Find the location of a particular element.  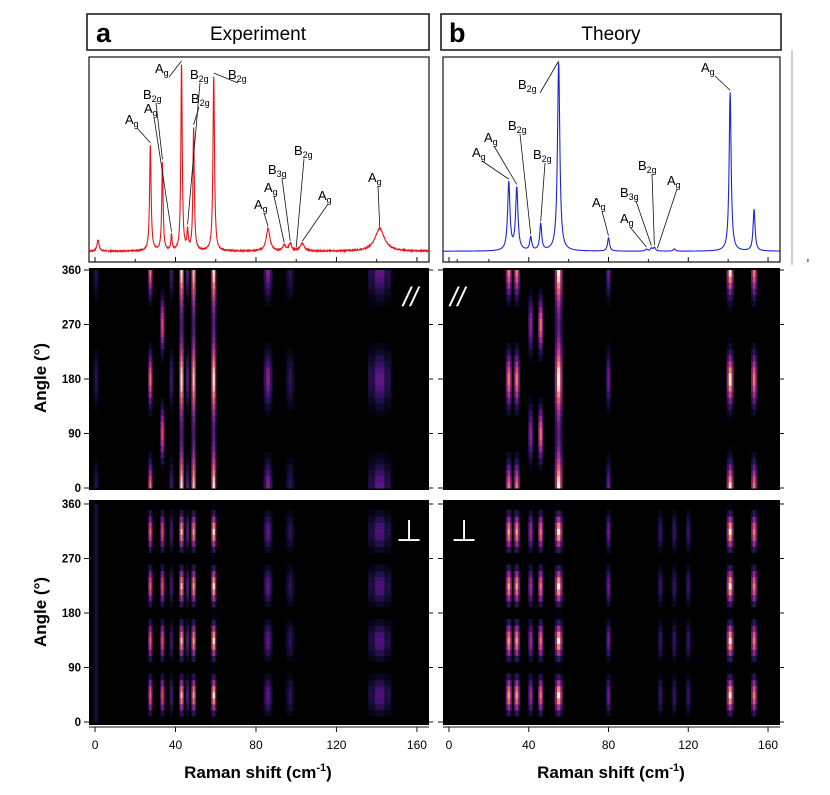

experiment-perpendicular-y-tick-label: 180 is located at coordinates (71, 614).